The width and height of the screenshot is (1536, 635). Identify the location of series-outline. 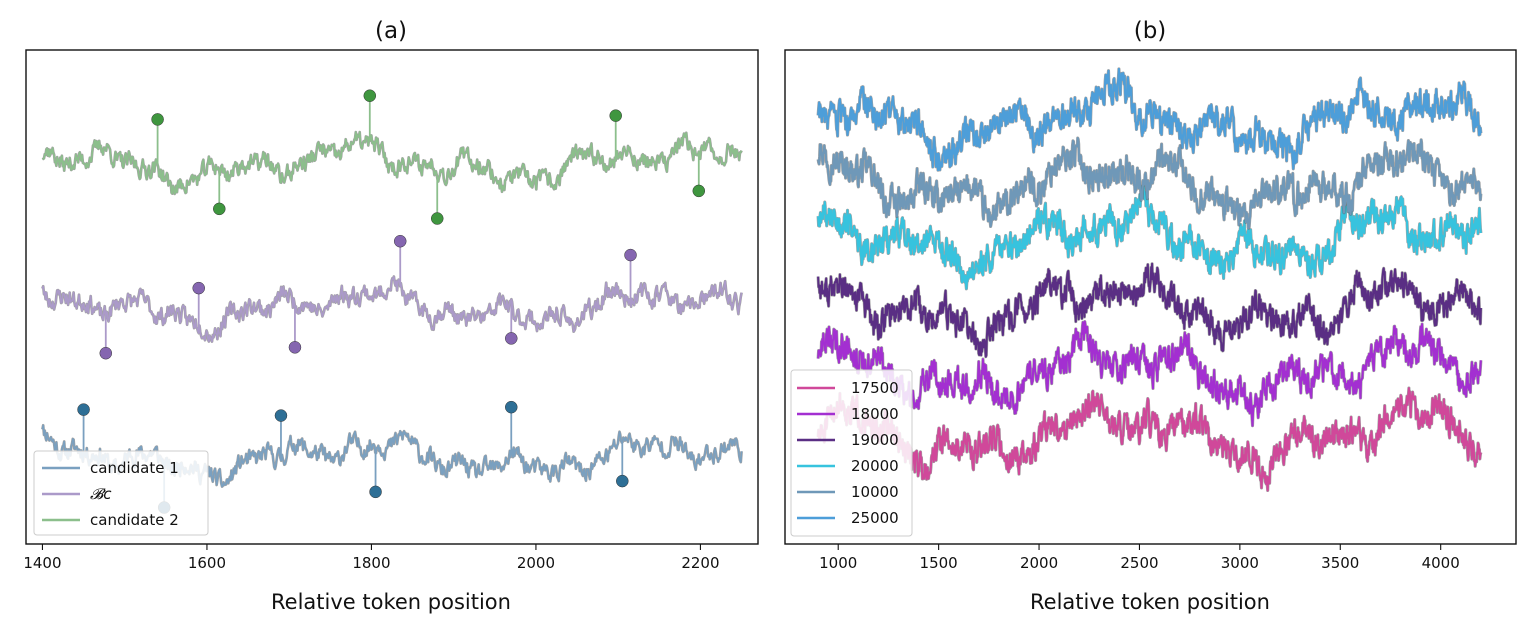
(392, 309).